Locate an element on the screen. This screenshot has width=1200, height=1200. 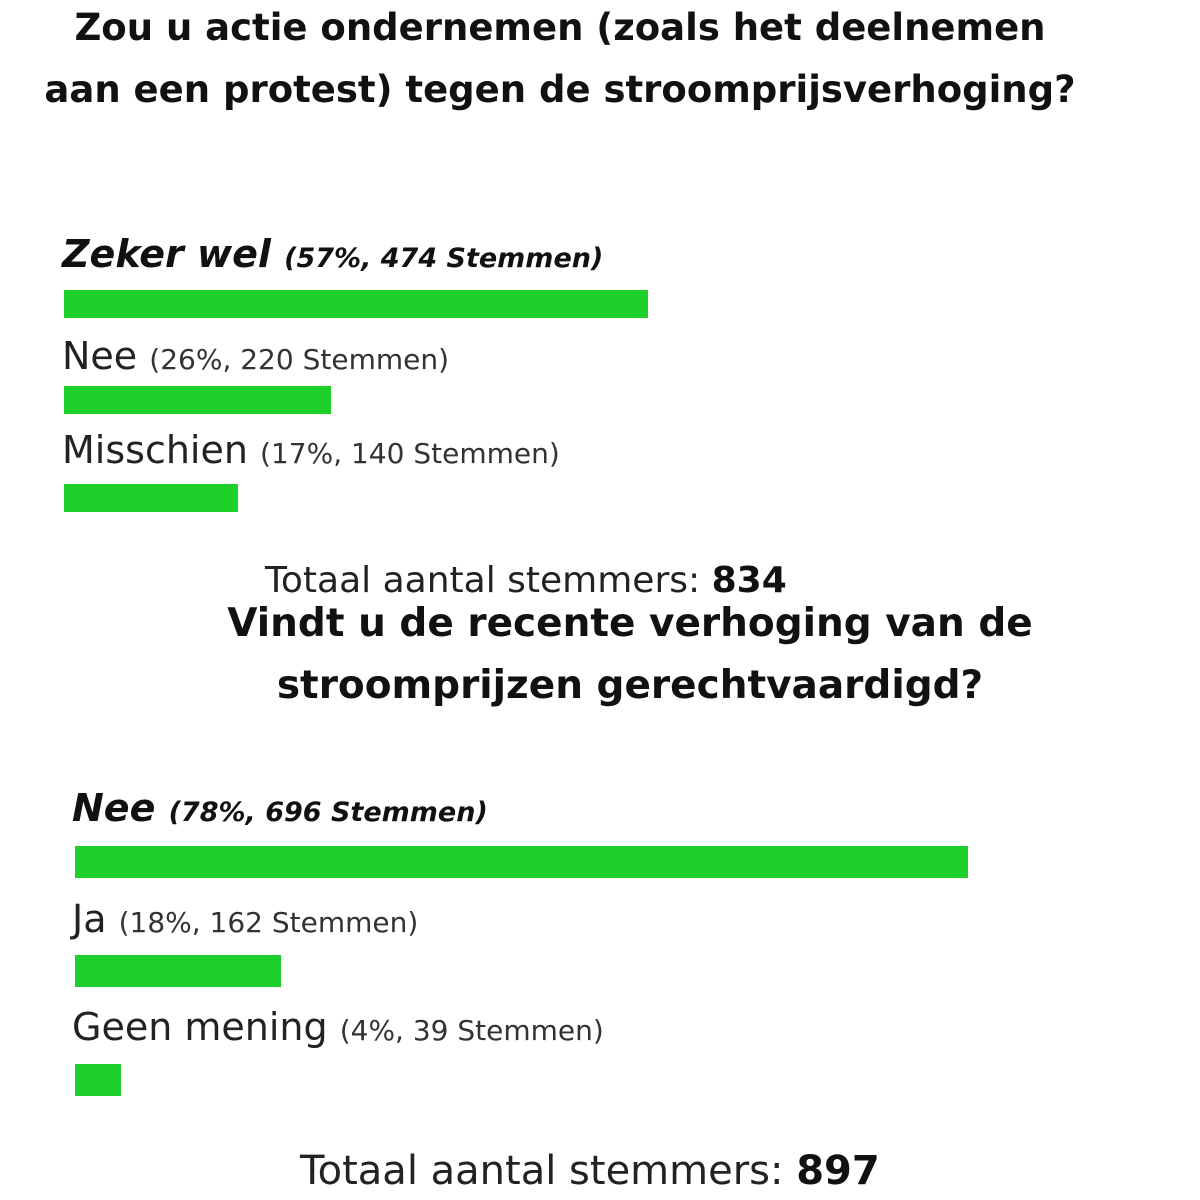
option-label: Nee (26%, 220 Stemmen) is located at coordinates (255, 358).